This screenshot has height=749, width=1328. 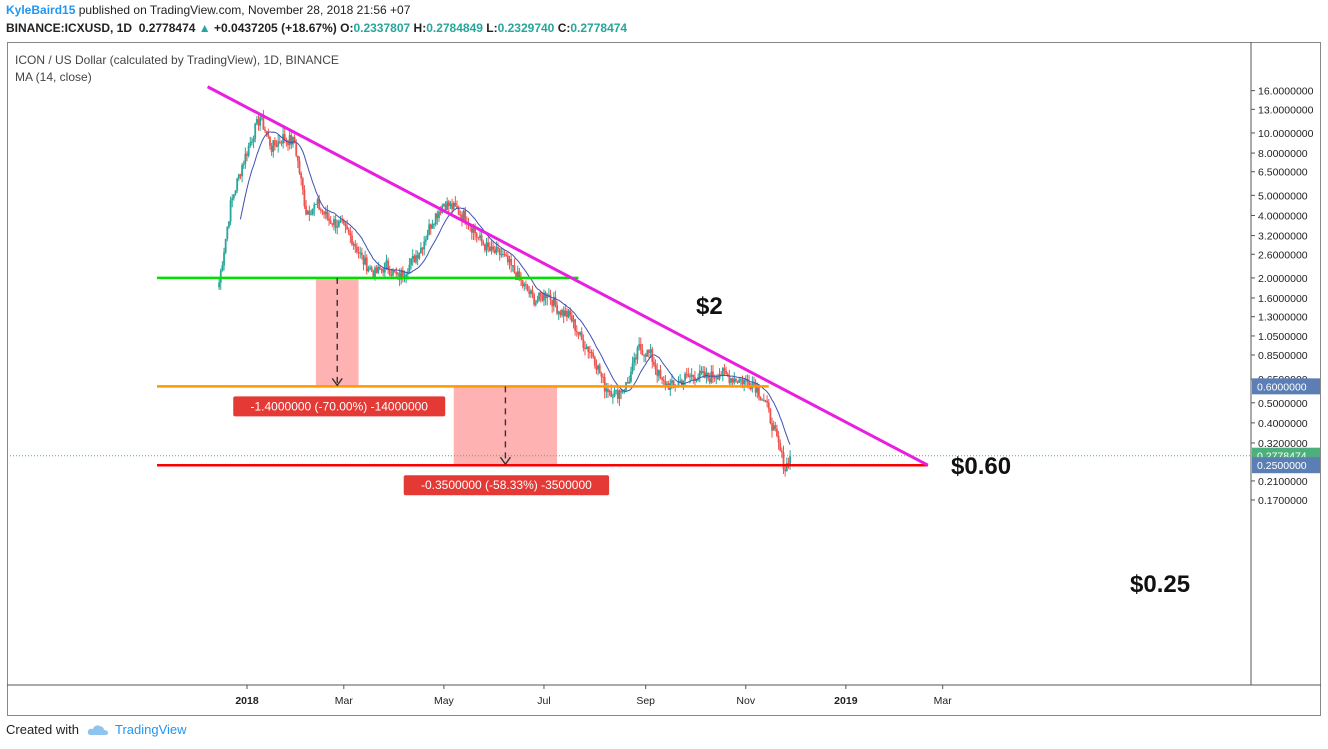 What do you see at coordinates (339, 406) in the screenshot?
I see `drop-label-1-bg` at bounding box center [339, 406].